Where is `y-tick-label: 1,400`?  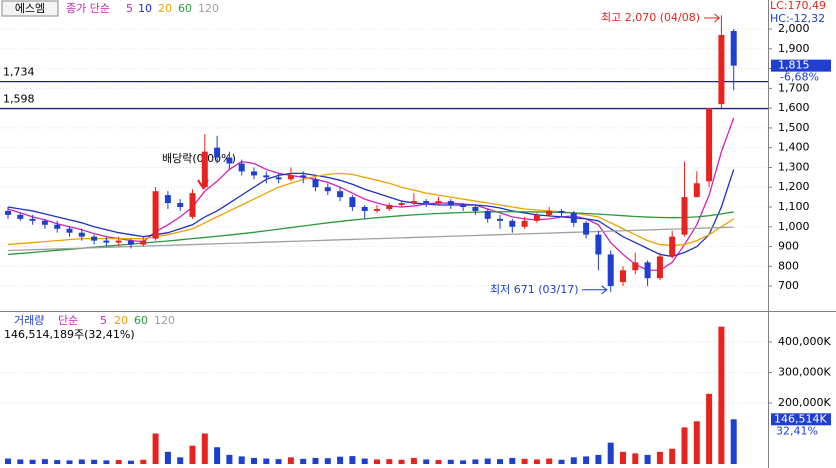
y-tick-label: 1,400 is located at coordinates (794, 147).